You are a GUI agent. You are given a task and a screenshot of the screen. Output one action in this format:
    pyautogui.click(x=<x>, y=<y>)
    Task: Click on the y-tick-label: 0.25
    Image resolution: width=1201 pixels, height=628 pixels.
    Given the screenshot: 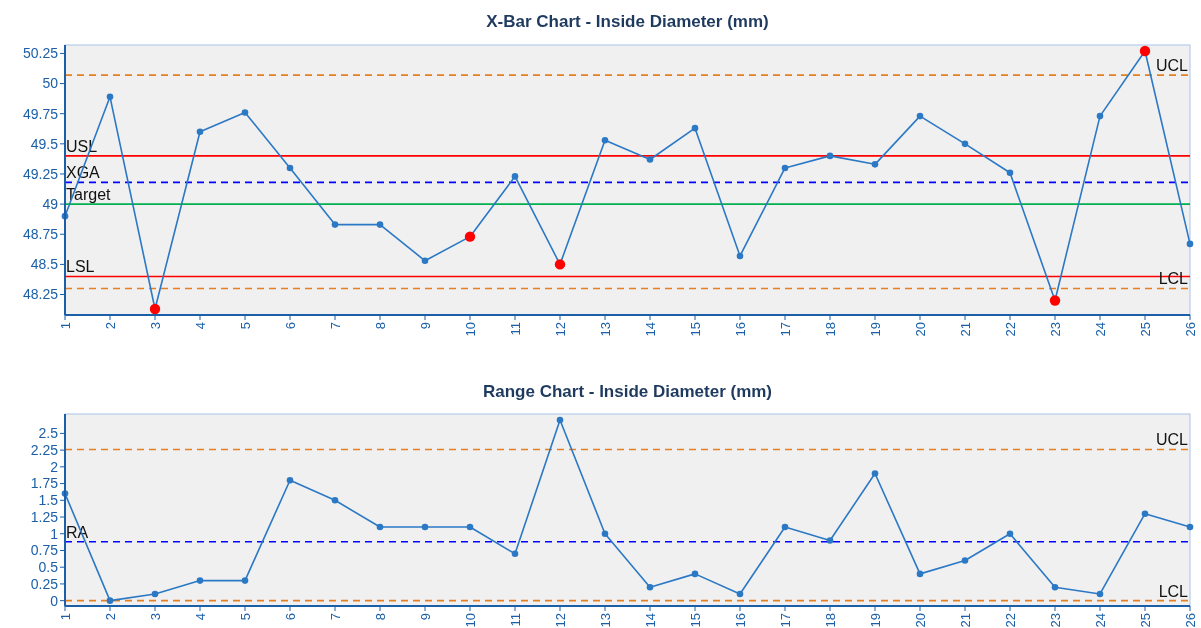 What is the action you would take?
    pyautogui.click(x=44, y=583)
    